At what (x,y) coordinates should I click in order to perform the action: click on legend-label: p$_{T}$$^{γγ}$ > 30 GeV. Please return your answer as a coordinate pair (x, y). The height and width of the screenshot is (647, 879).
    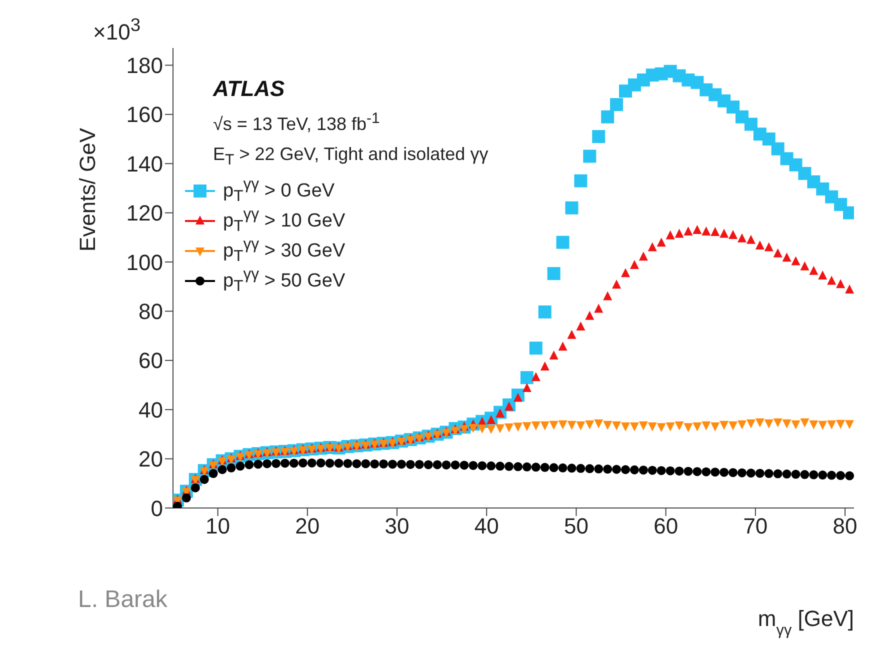
    Looking at the image, I should click on (284, 251).